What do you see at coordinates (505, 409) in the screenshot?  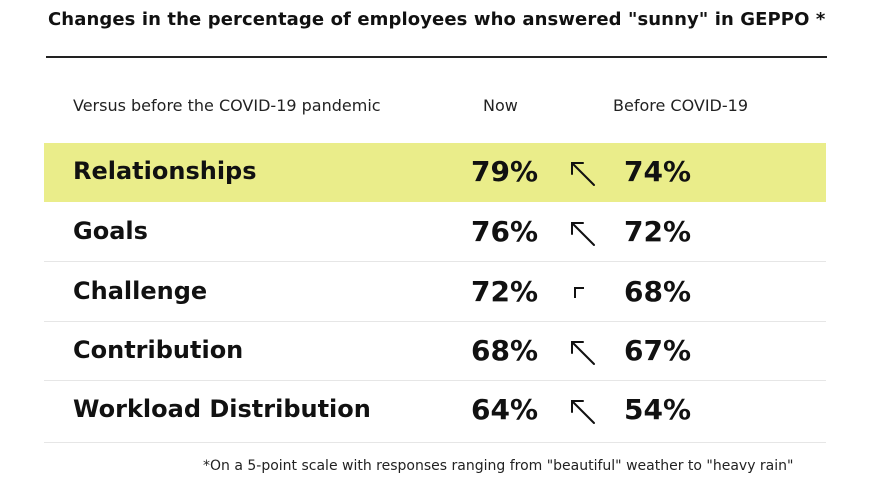 I see `now-value: 64%` at bounding box center [505, 409].